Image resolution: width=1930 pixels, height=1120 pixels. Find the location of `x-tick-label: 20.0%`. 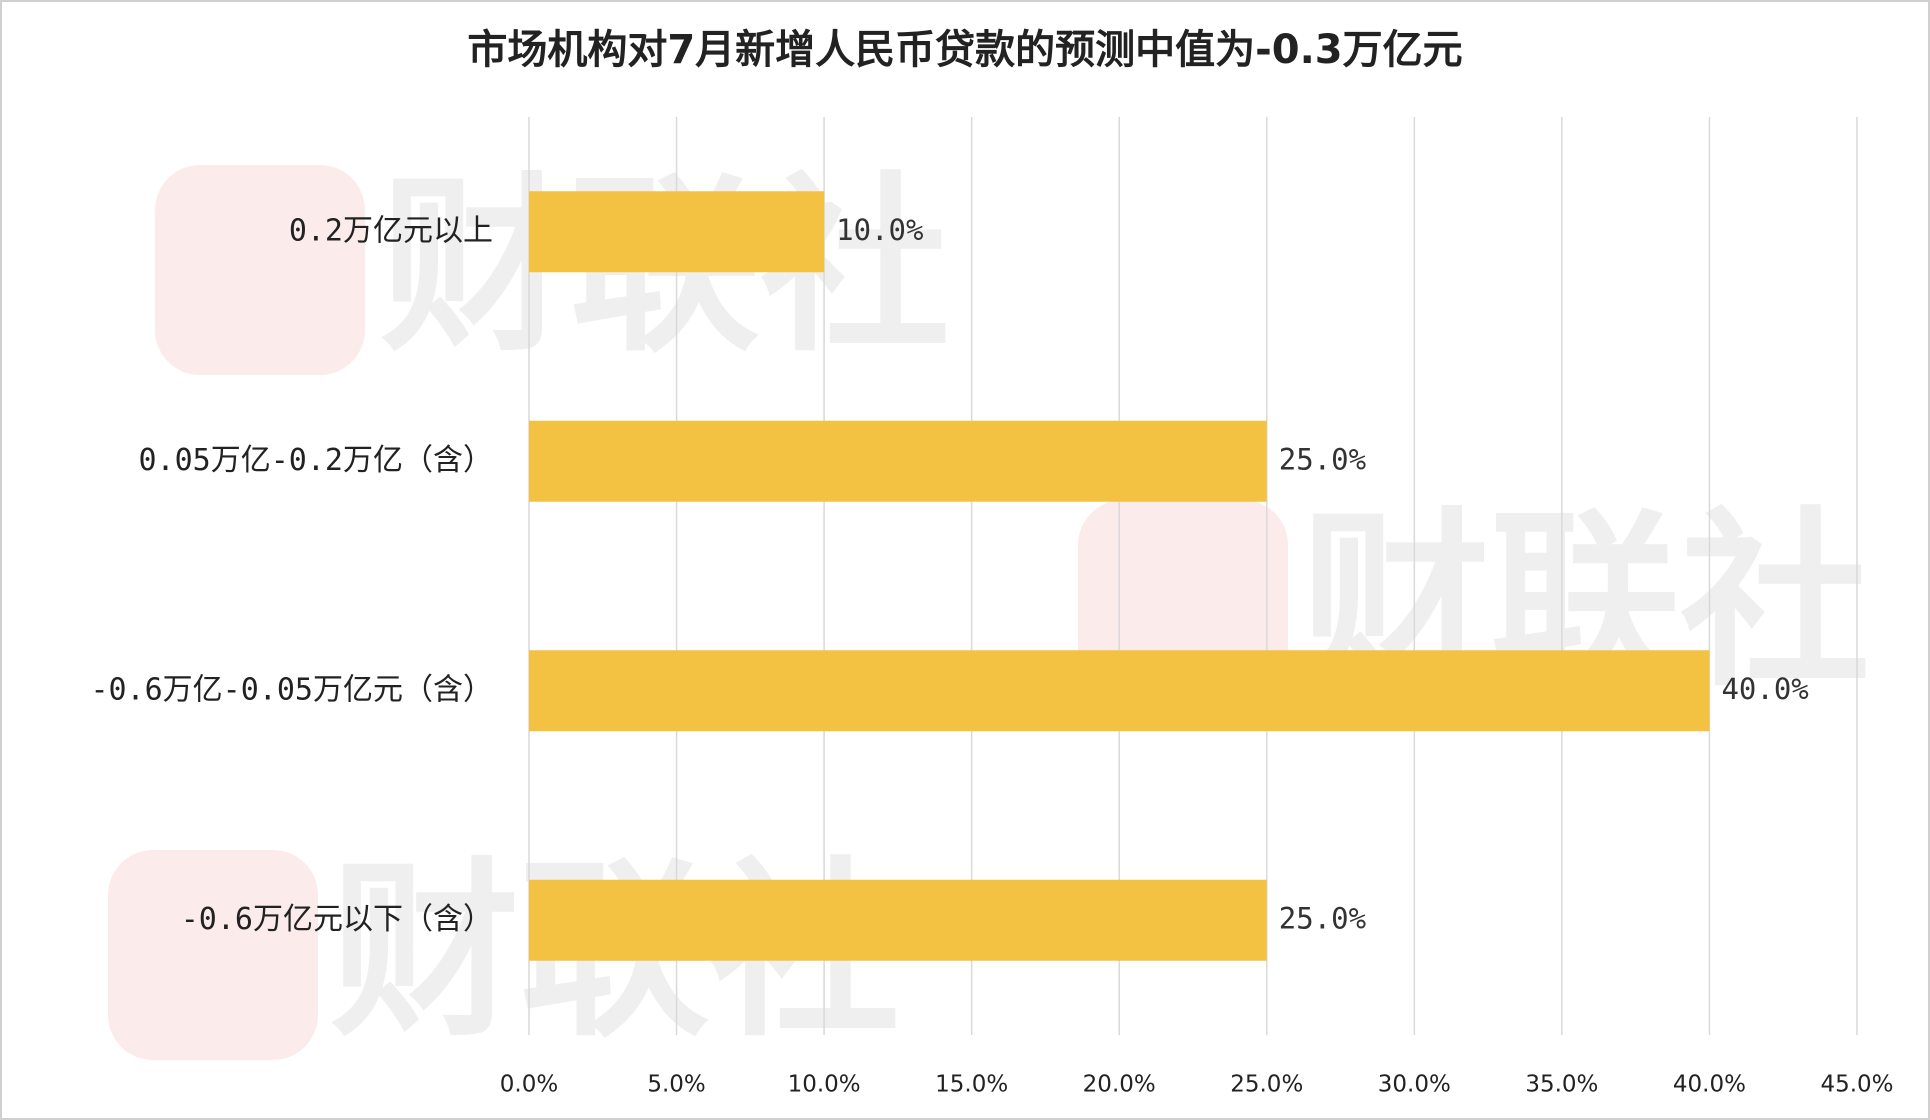

x-tick-label: 20.0% is located at coordinates (1119, 1085).